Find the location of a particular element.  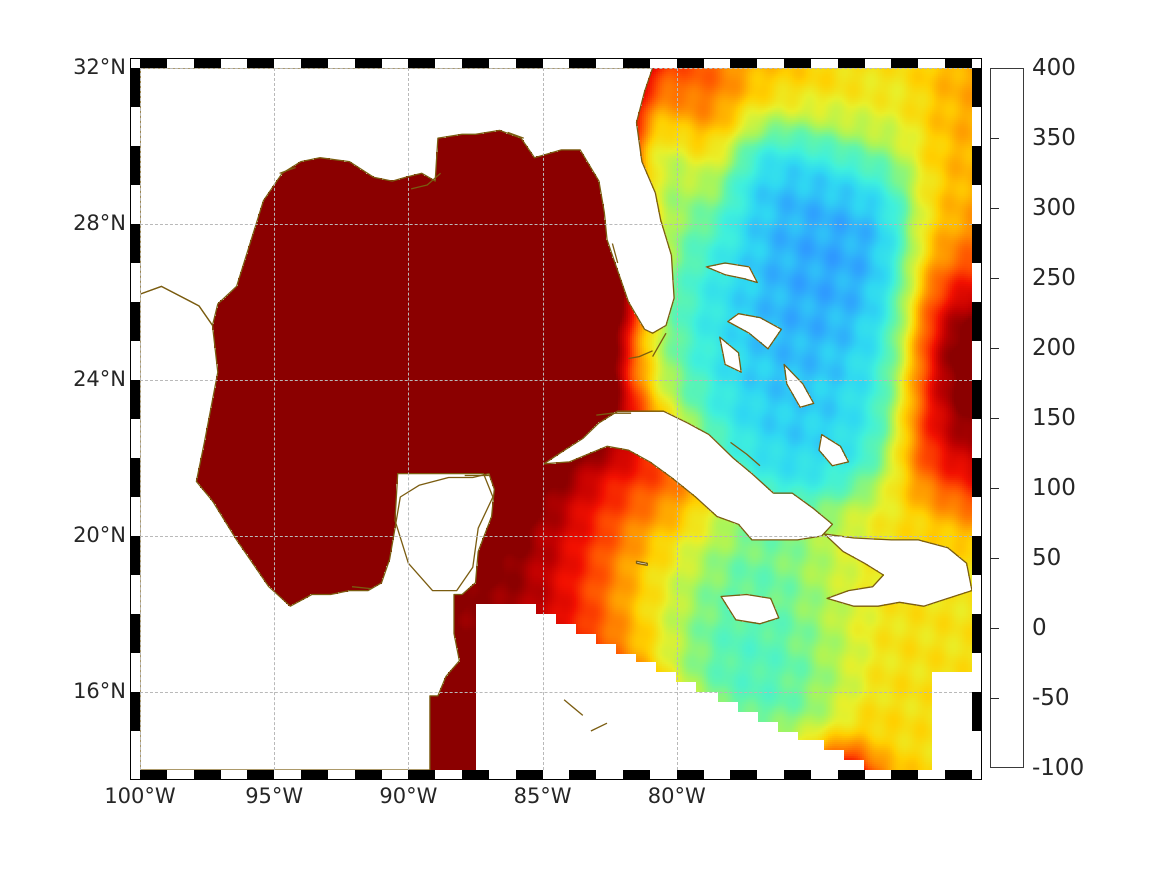

longitude-label: 100°W is located at coordinates (140, 796).